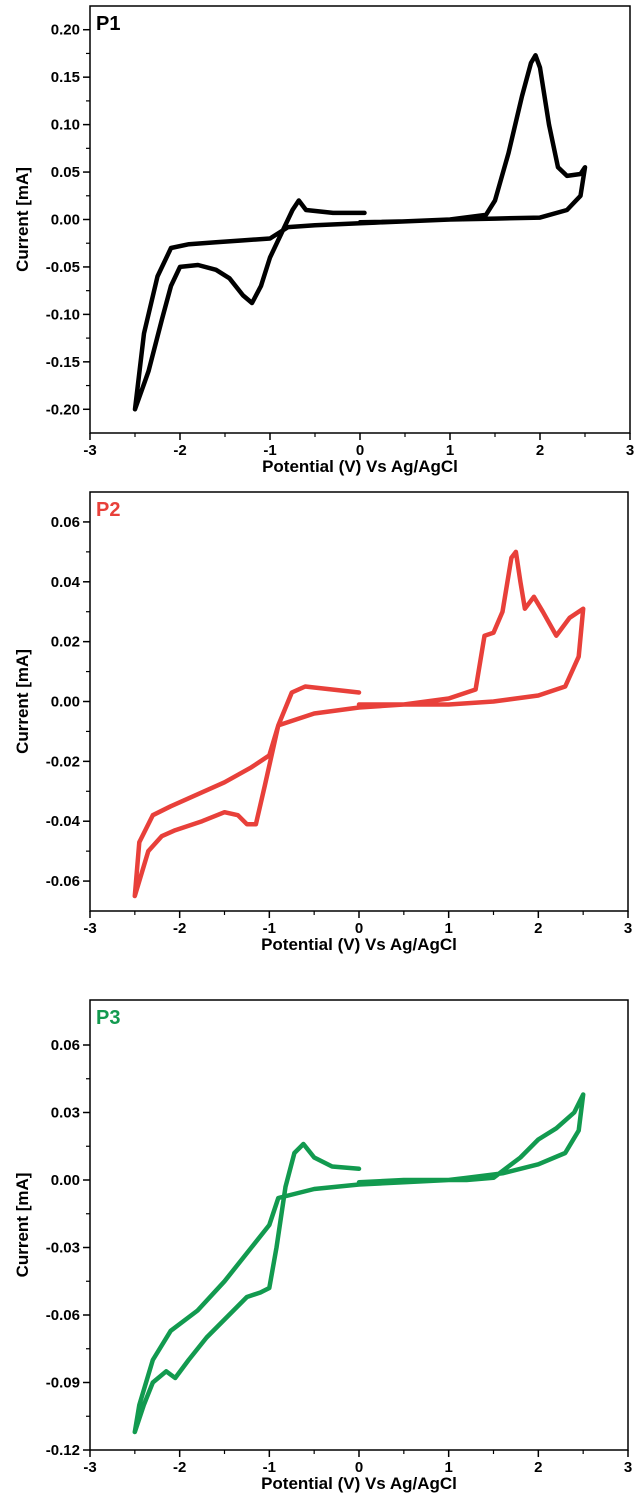 This screenshot has width=636, height=1512. I want to click on y-tick-label: -0.04, so click(63, 821).